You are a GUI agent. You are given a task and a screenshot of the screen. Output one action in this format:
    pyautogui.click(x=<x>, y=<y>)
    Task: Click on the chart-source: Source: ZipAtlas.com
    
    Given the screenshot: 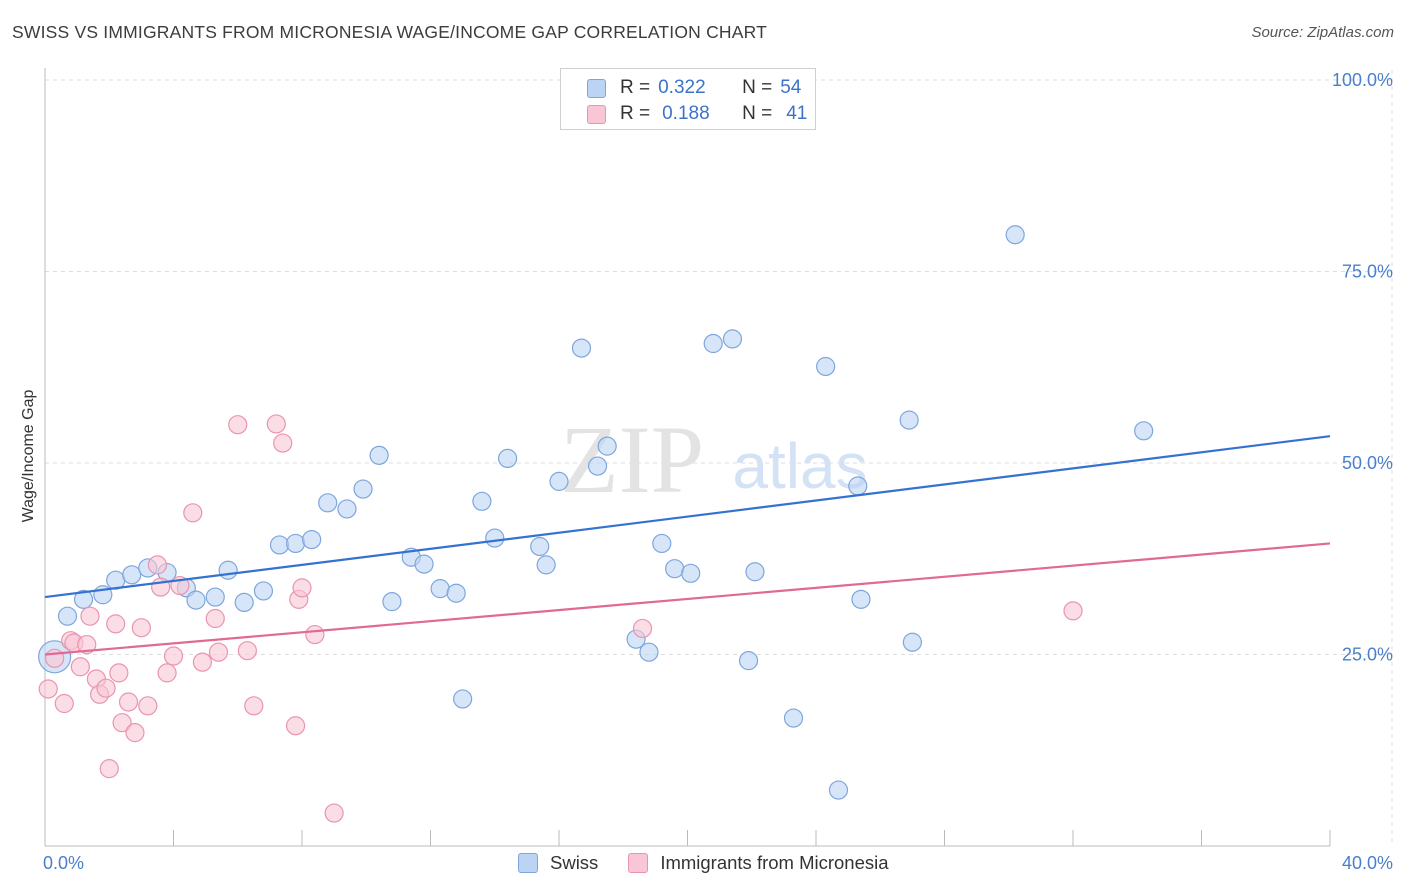 What is the action you would take?
    pyautogui.click(x=1322, y=32)
    